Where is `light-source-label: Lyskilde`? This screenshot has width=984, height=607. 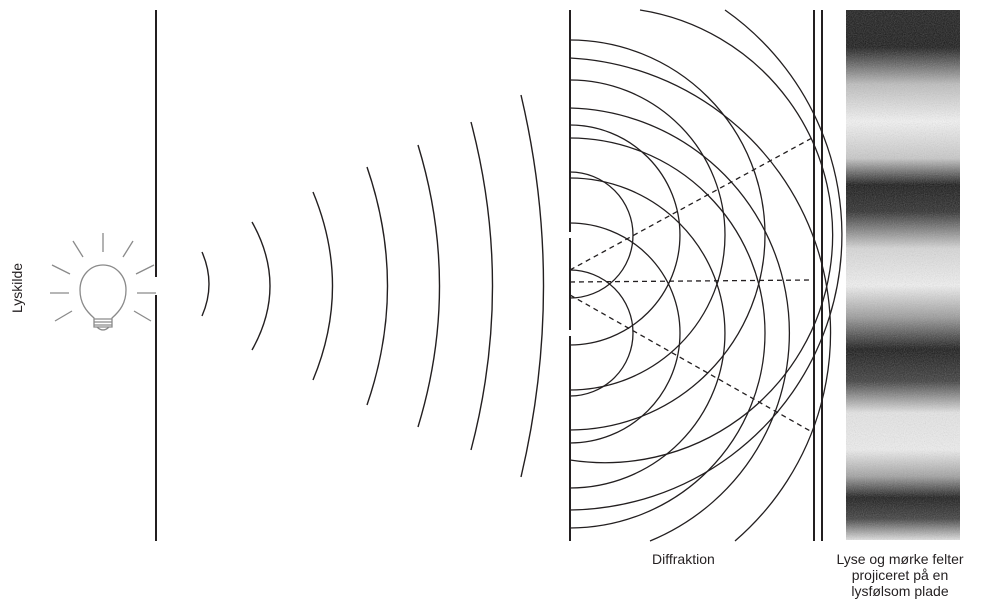 light-source-label: Lyskilde is located at coordinates (17, 288).